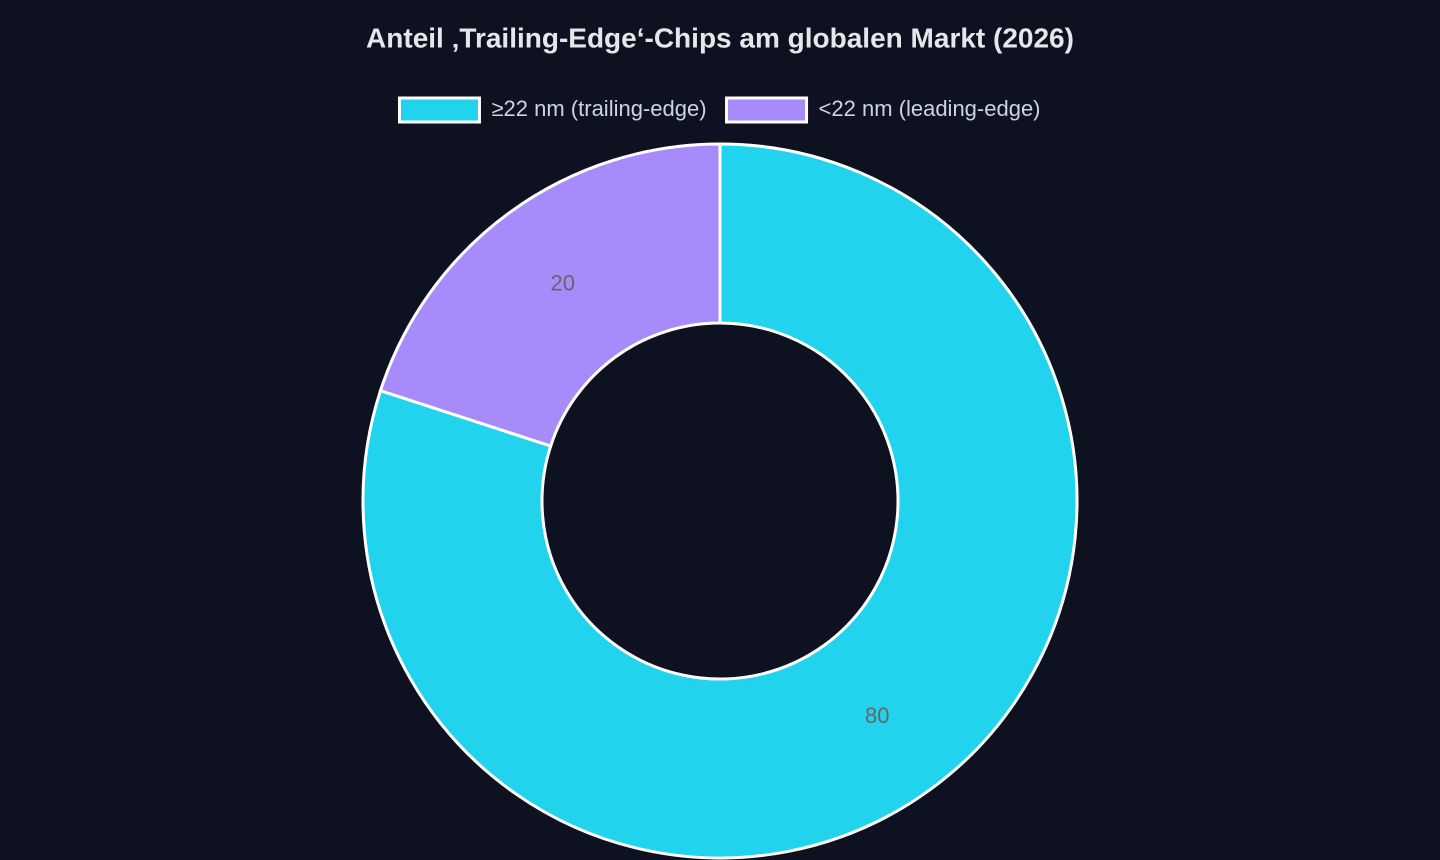 The height and width of the screenshot is (860, 1440). Describe the element at coordinates (563, 282) in the screenshot. I see `data-label: 20` at that location.